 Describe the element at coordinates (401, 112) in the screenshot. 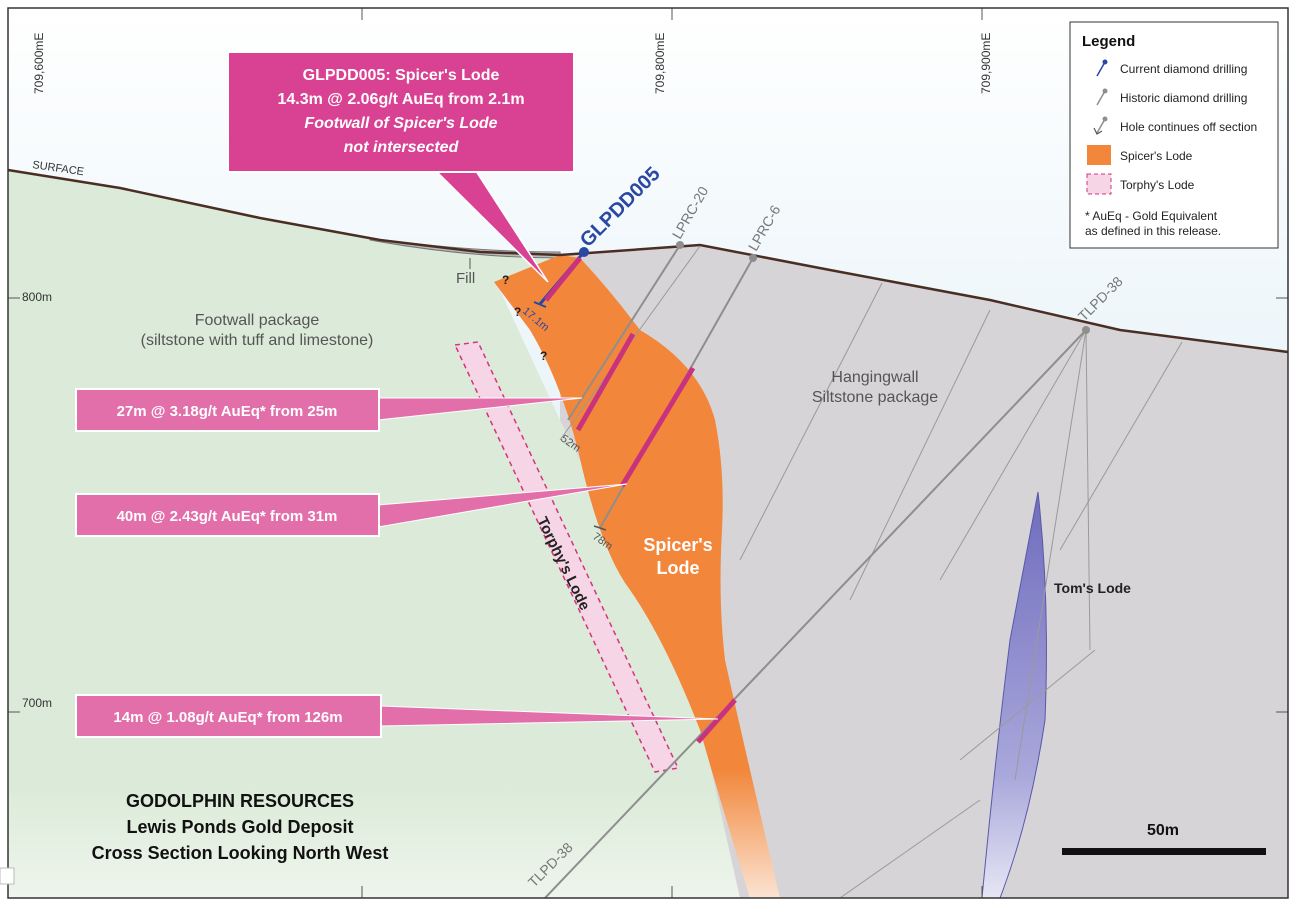

I see `main-callout-box` at that location.